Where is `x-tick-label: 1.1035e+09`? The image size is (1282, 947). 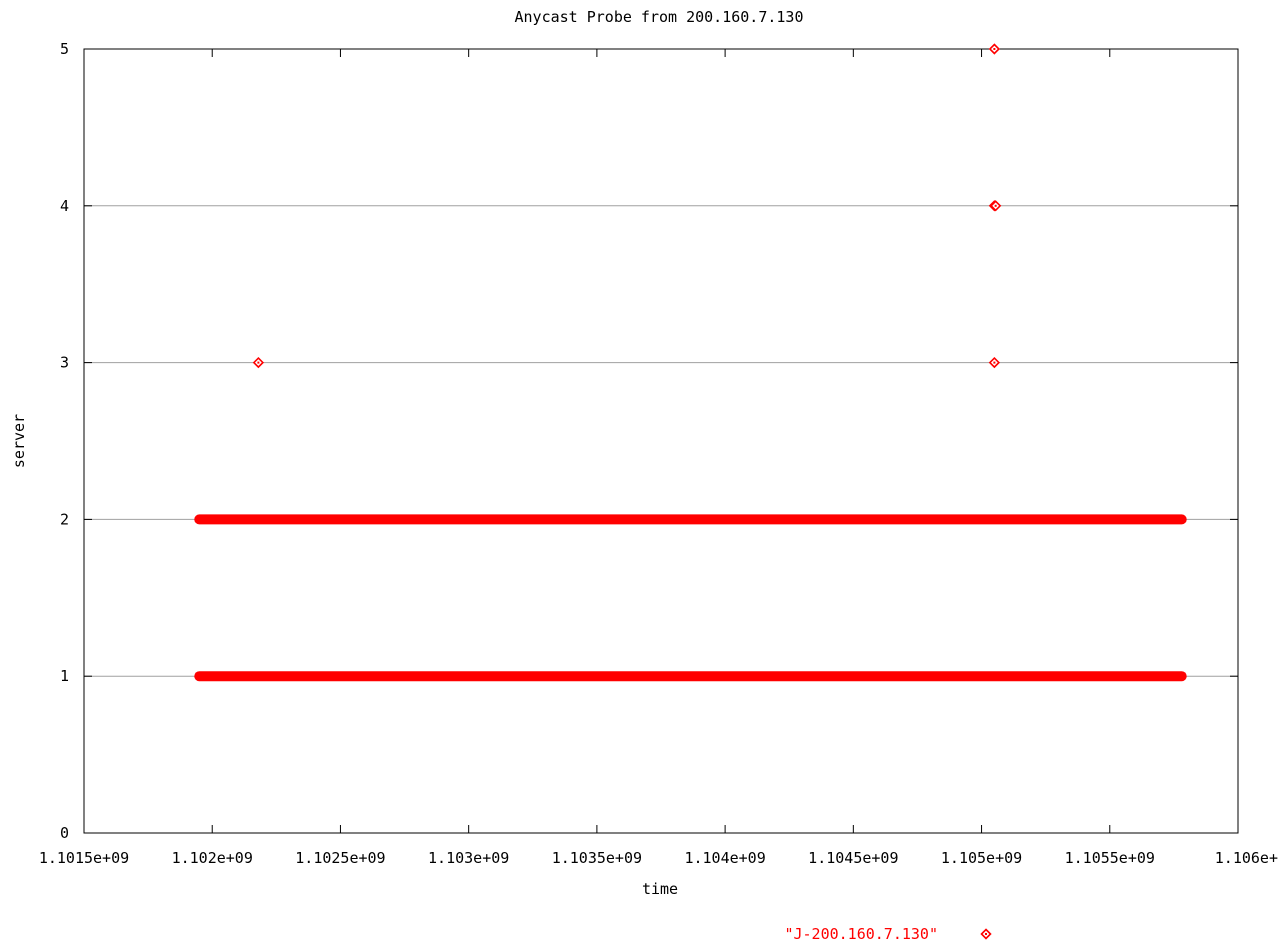 x-tick-label: 1.1035e+09 is located at coordinates (597, 858).